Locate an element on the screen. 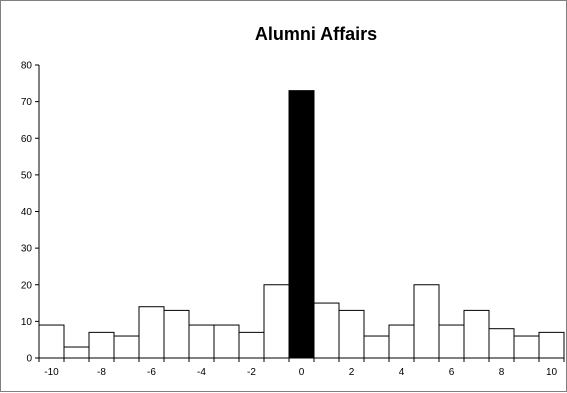 This screenshot has width=567, height=393. y-tick-label: 80 is located at coordinates (27, 66).